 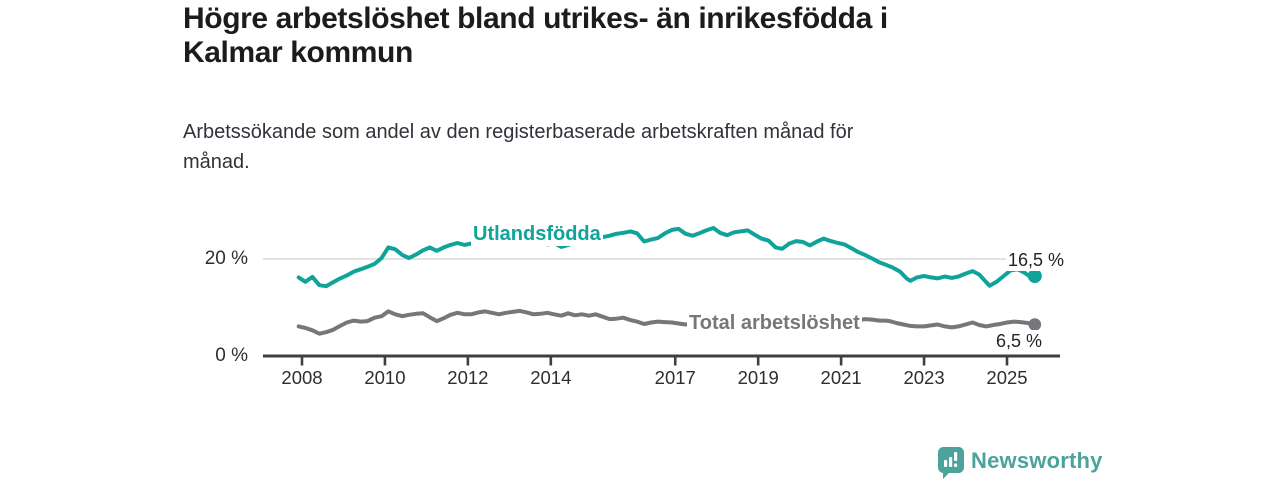 What do you see at coordinates (537, 234) in the screenshot?
I see `series-label-utlandsfodda: Utlandsfödda` at bounding box center [537, 234].